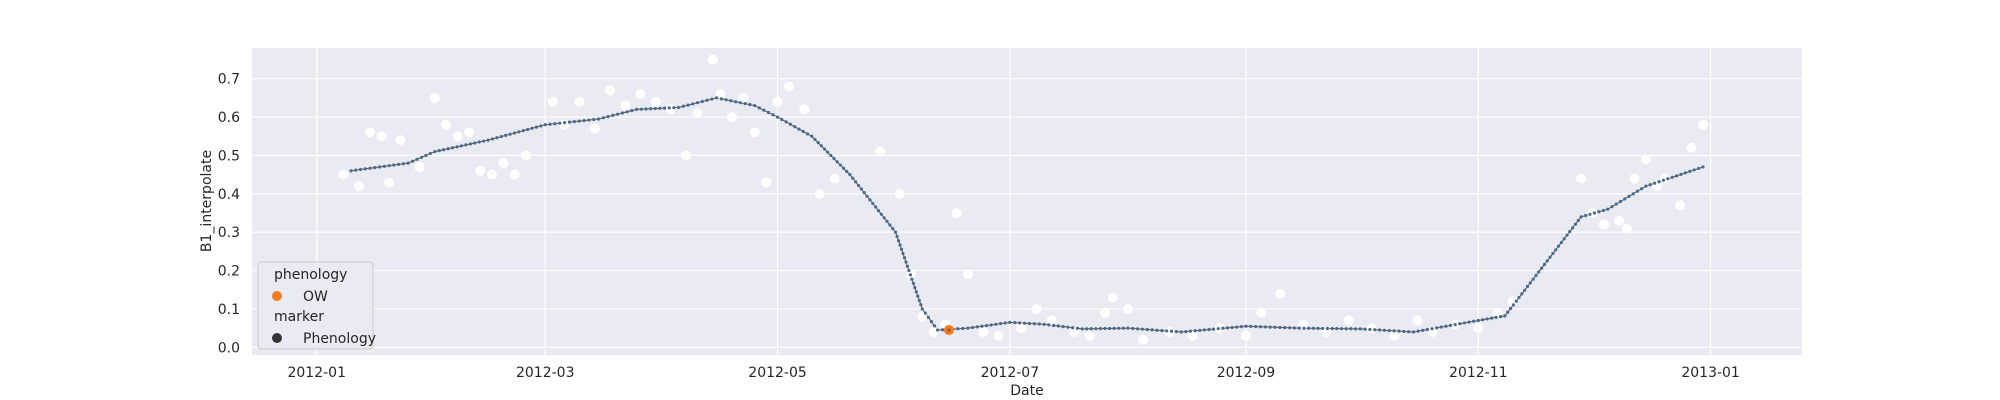  What do you see at coordinates (229, 310) in the screenshot?
I see `y-tick-label: 0.1` at bounding box center [229, 310].